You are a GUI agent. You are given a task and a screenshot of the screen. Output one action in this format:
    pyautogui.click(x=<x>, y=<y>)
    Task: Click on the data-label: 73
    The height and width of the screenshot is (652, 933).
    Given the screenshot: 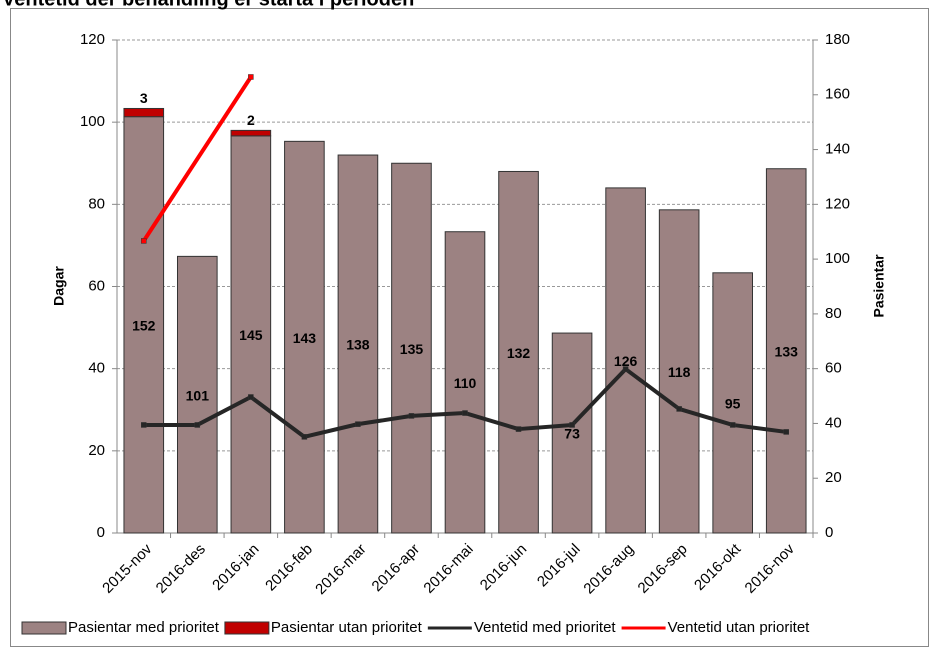 What is the action you would take?
    pyautogui.click(x=572, y=434)
    